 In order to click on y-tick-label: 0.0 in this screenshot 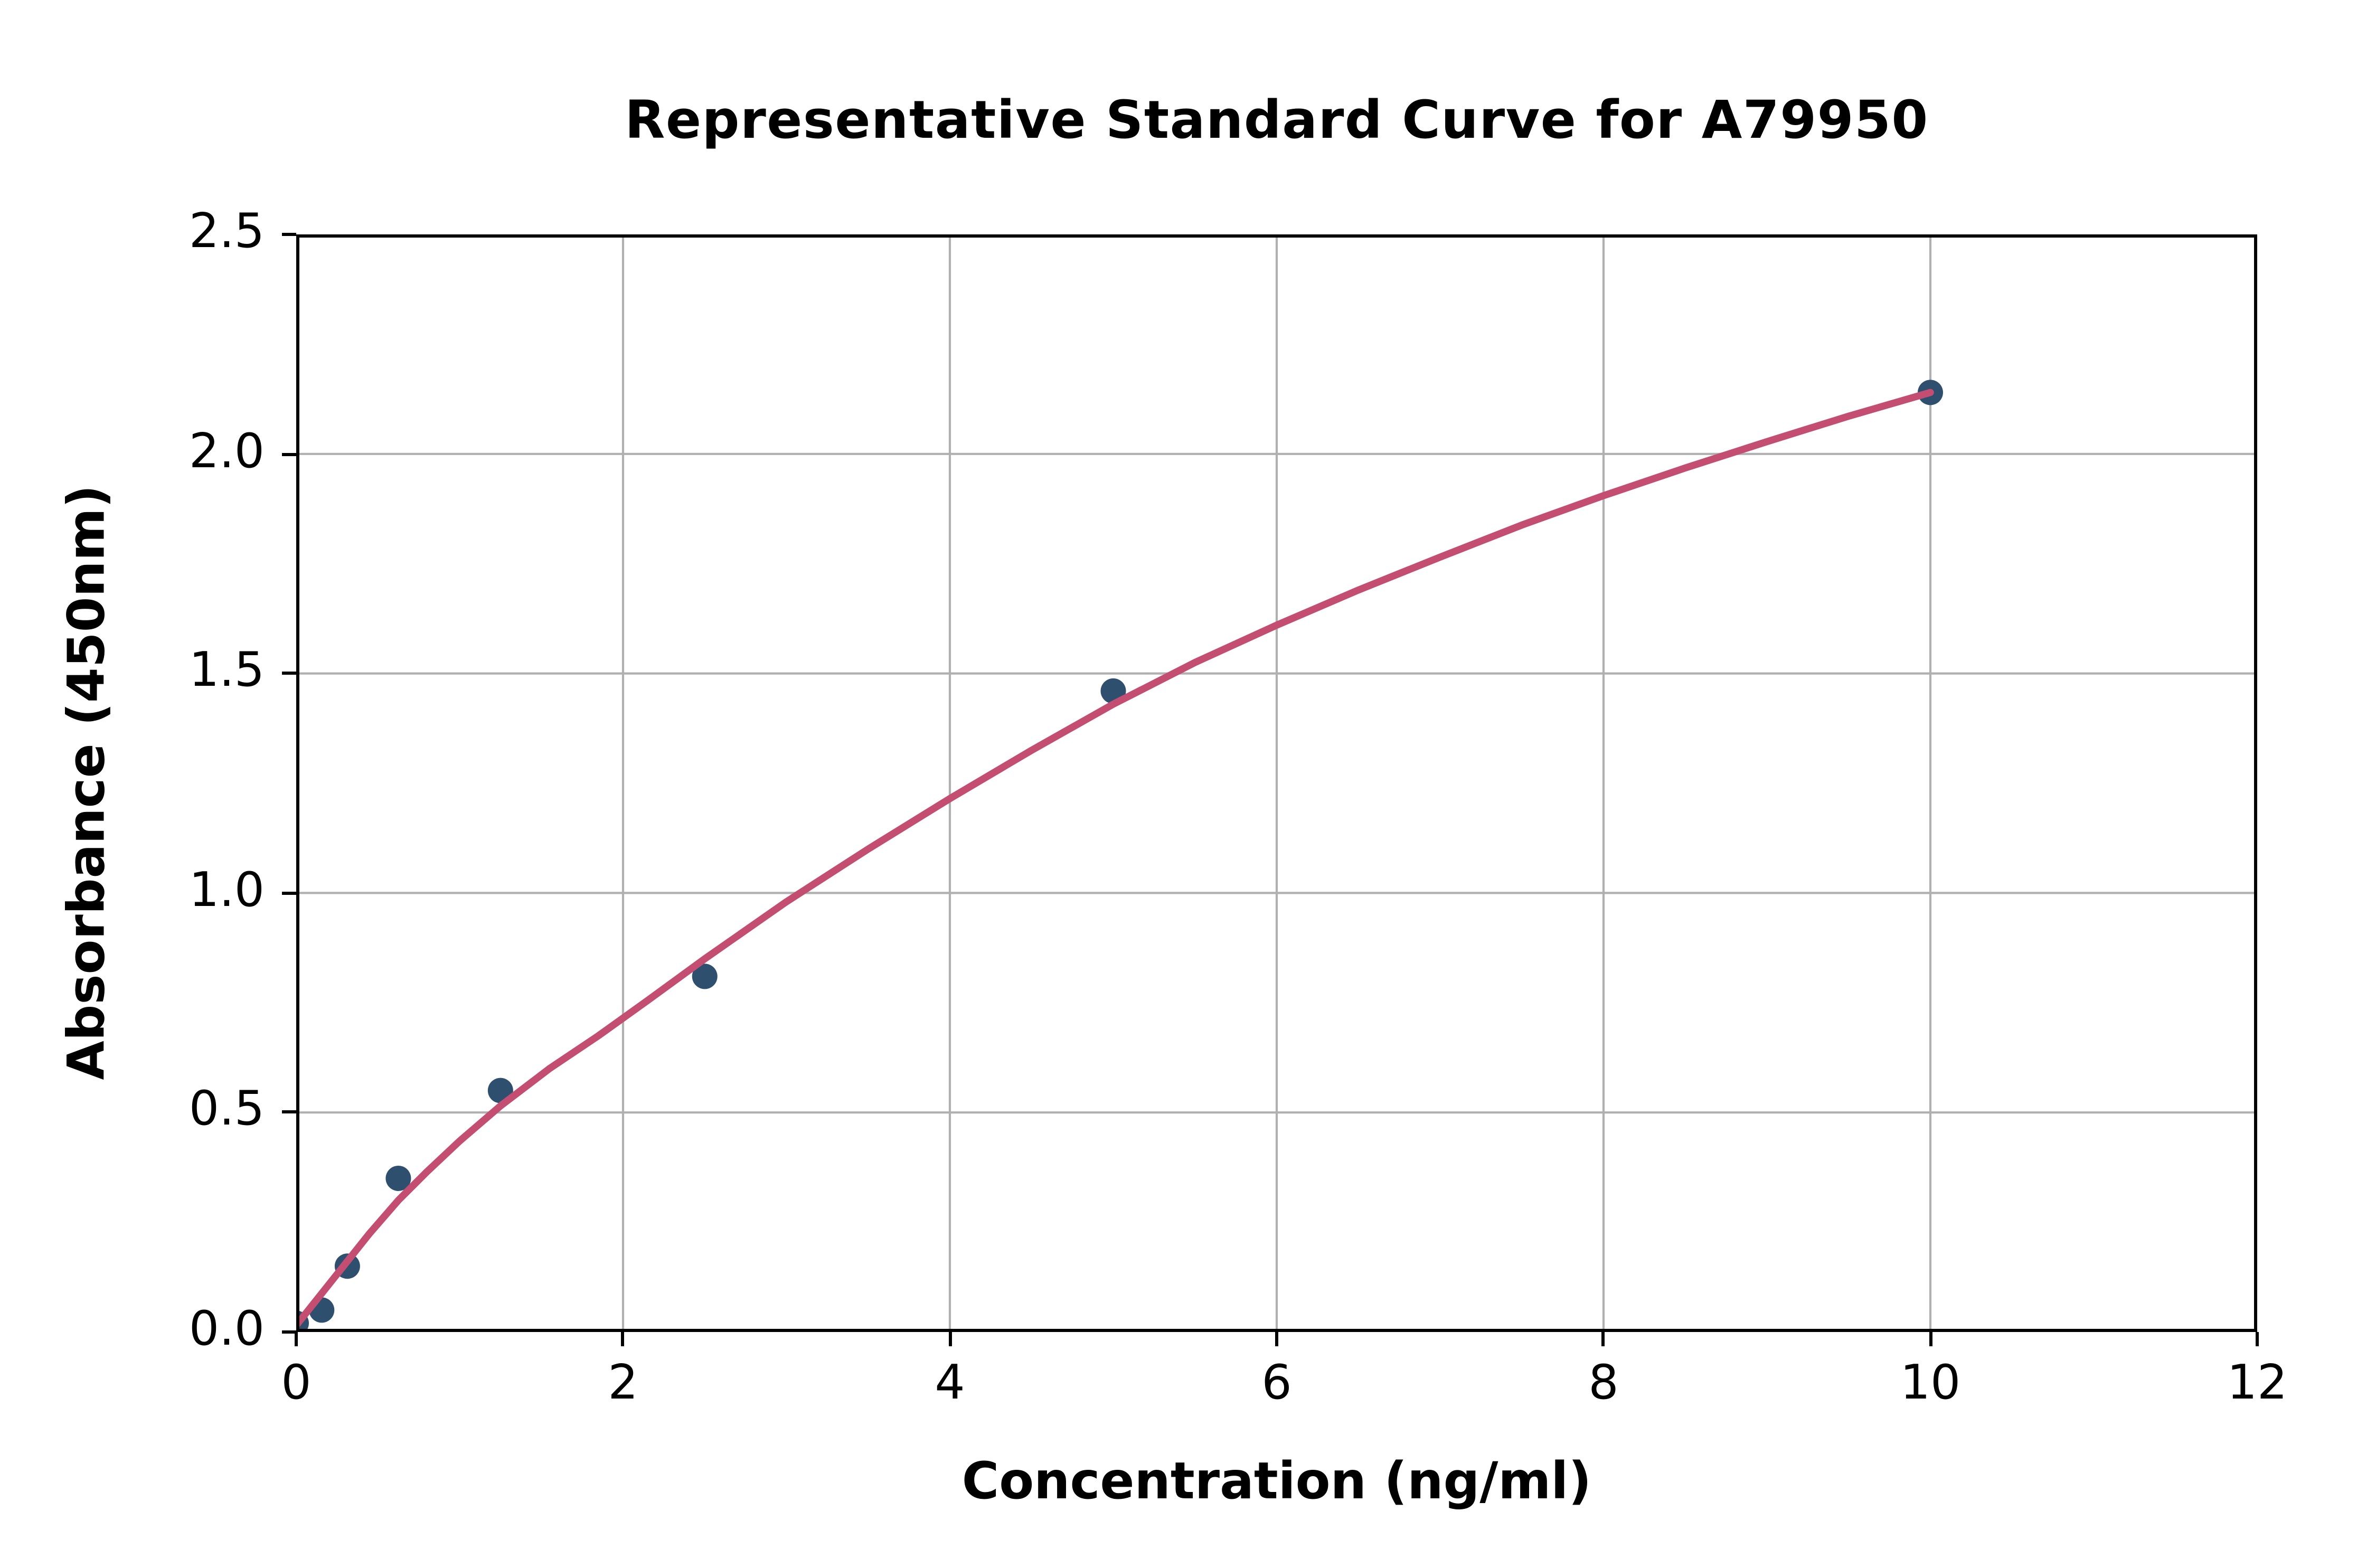, I will do `click(227, 1330)`.